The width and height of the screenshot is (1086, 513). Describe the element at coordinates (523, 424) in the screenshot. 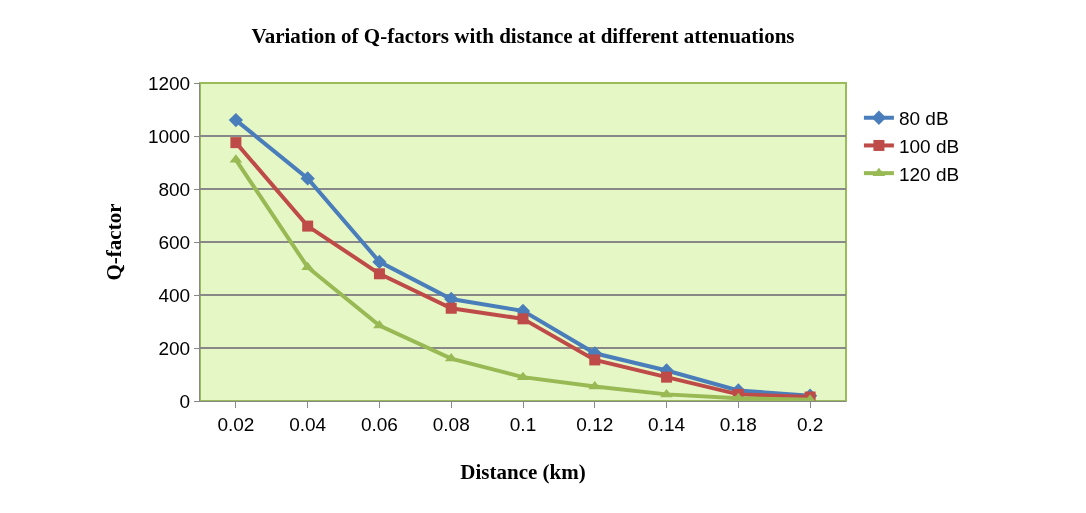

I see `x-tick-label: 0.1` at that location.